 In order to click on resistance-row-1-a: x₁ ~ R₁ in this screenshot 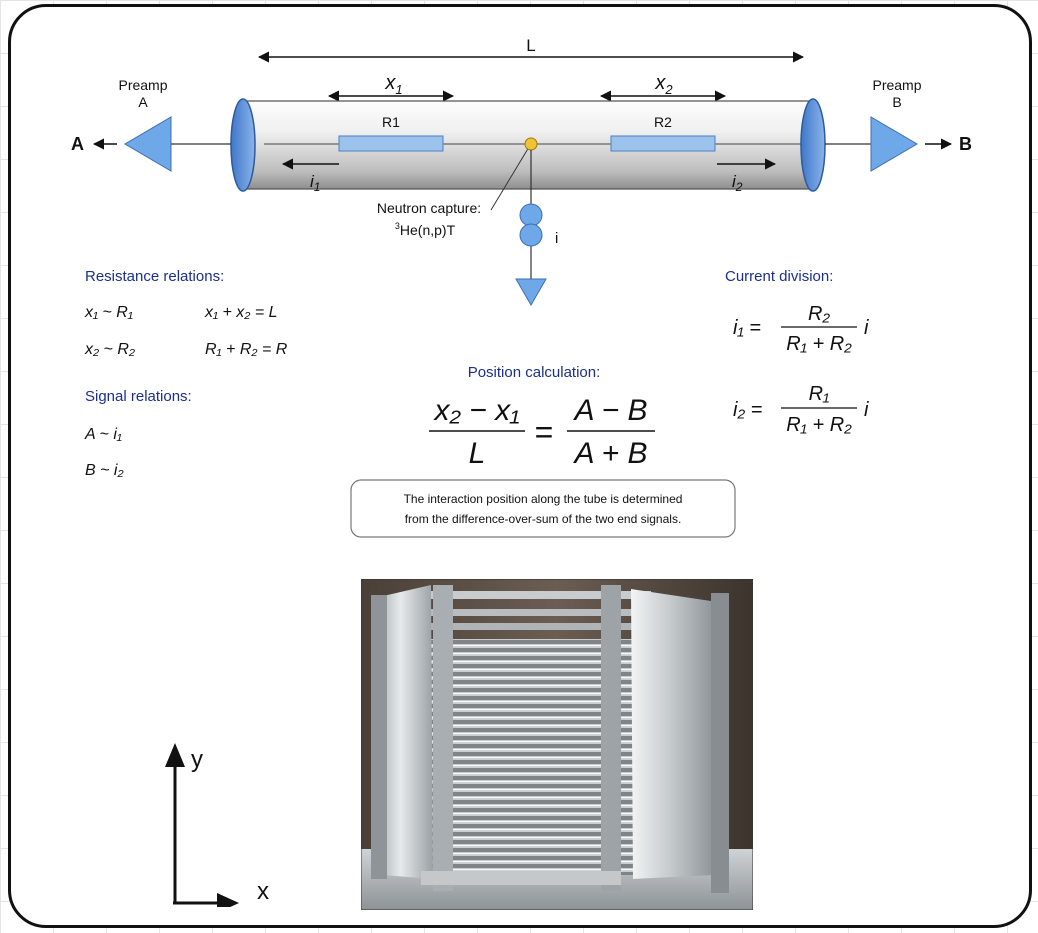, I will do `click(108, 312)`.